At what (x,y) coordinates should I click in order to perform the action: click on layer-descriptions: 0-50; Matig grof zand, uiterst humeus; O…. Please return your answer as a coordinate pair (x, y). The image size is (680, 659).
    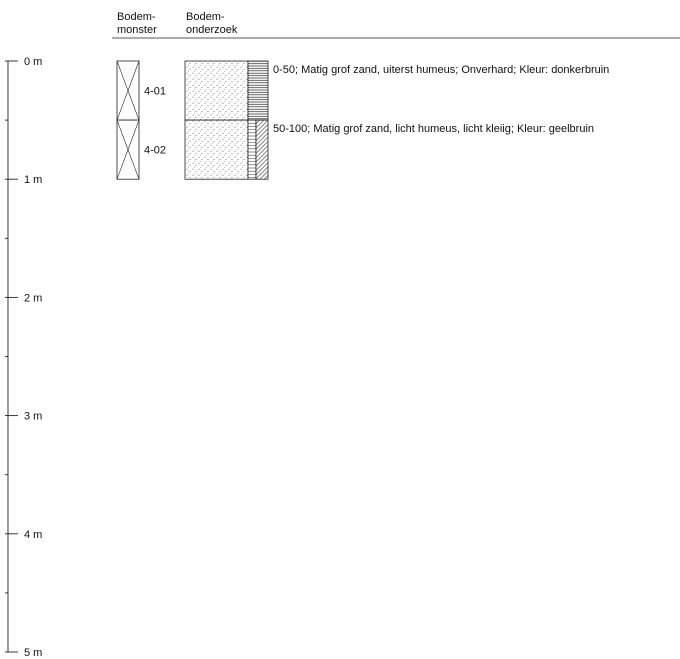
    Looking at the image, I should click on (441, 99).